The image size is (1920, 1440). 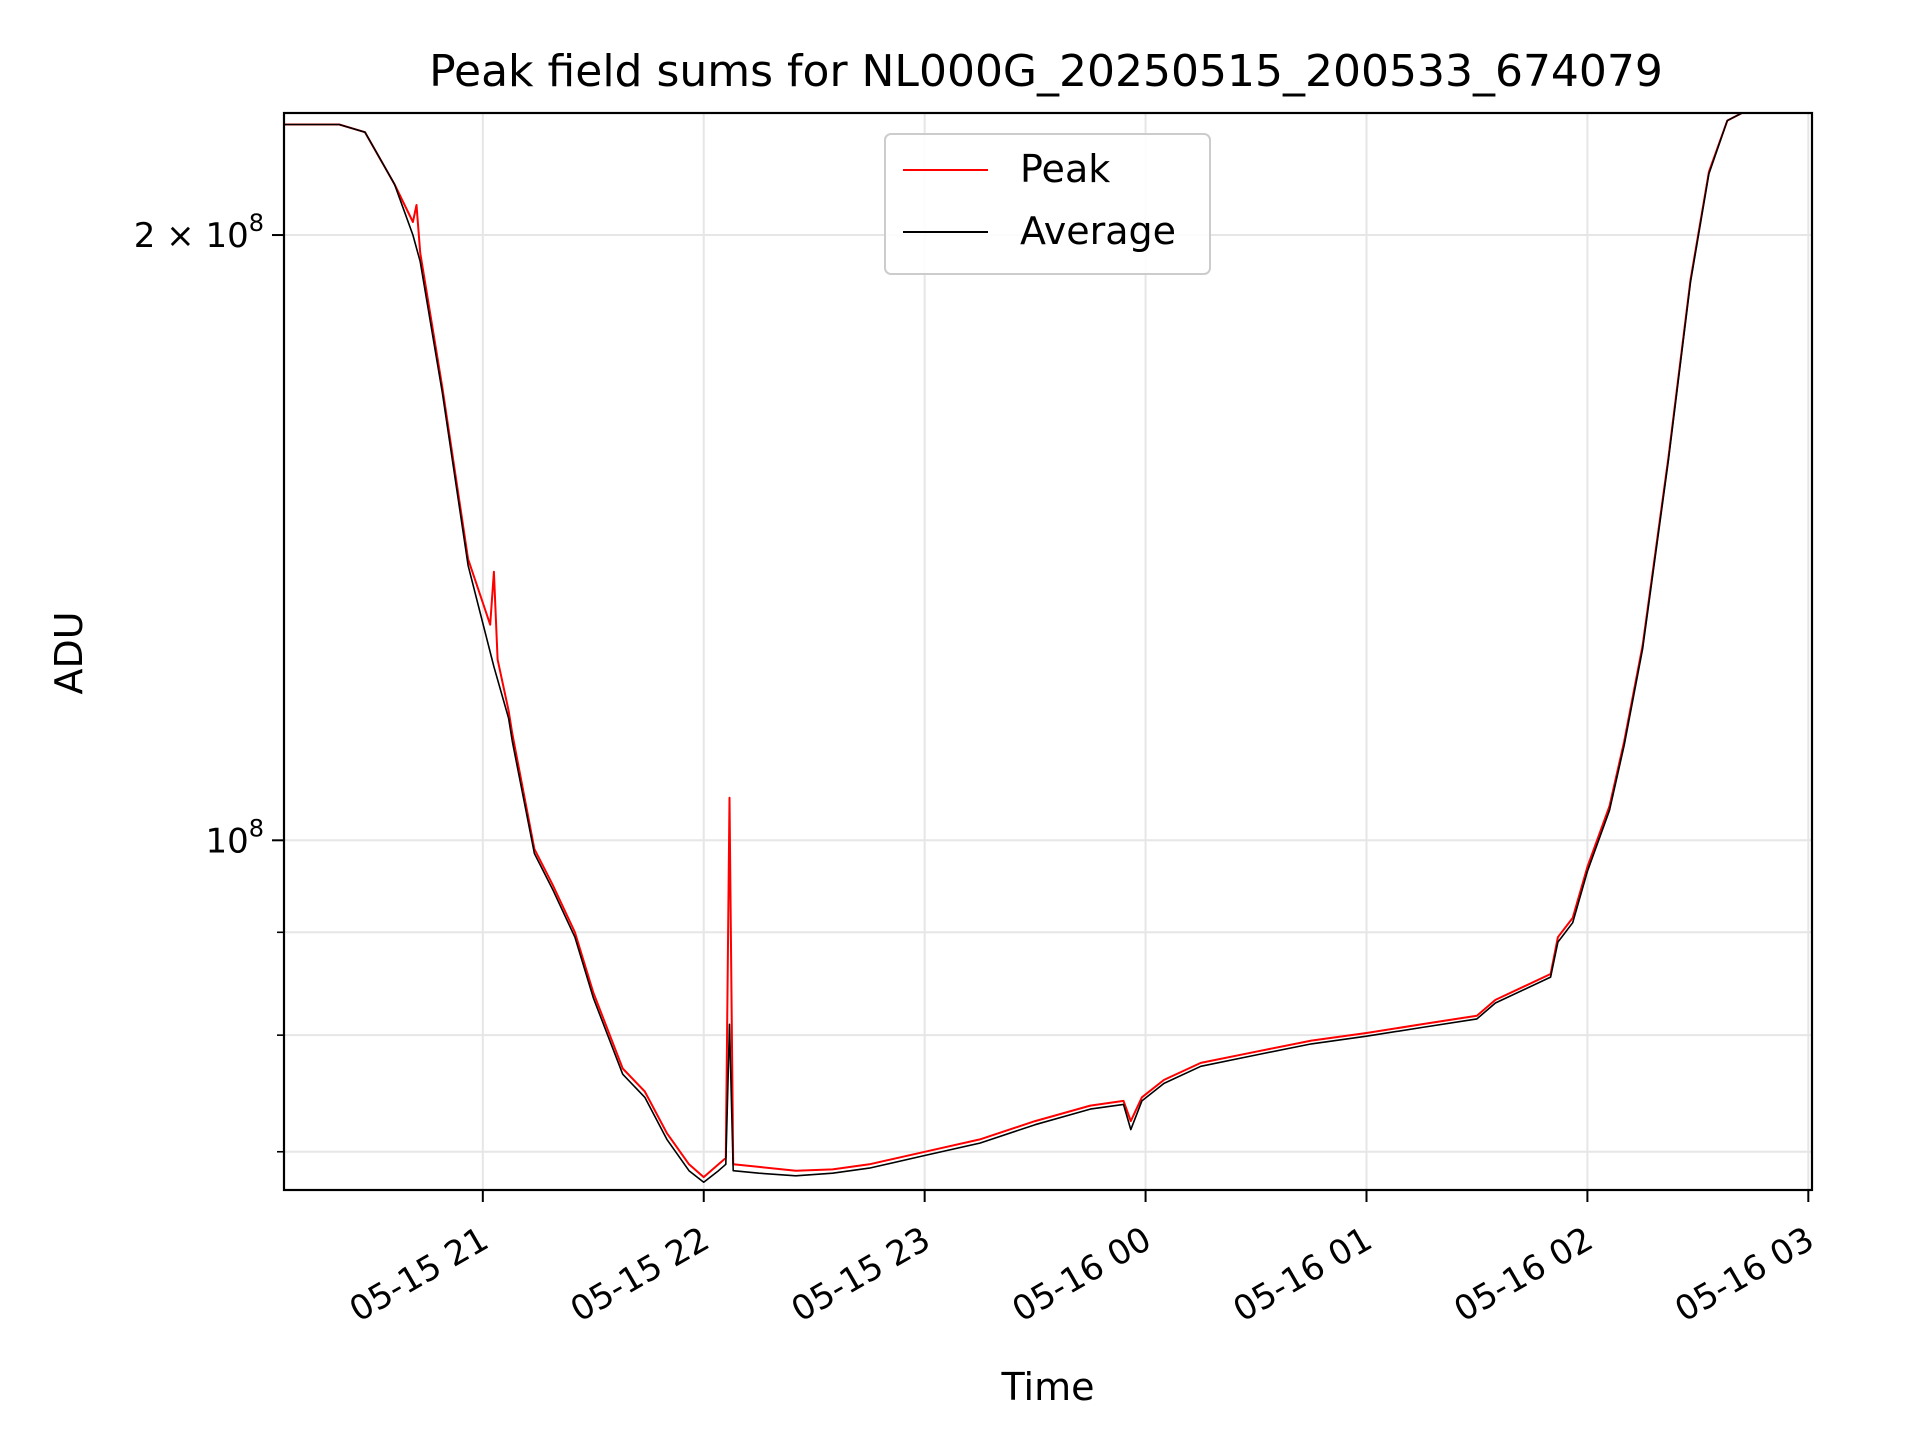 I want to click on legend-label-peak: Peak, so click(x=1065, y=169).